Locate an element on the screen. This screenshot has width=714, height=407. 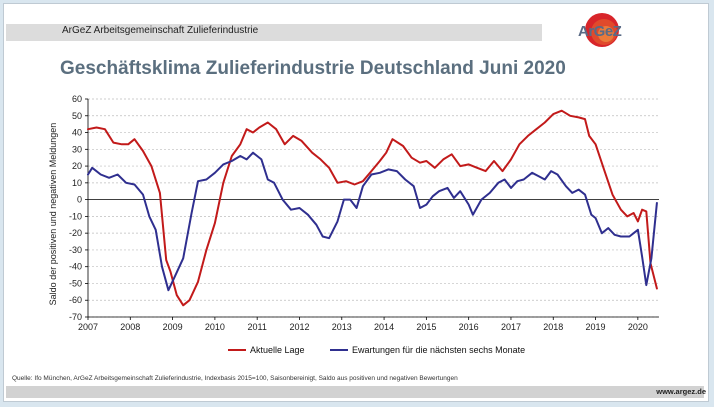
legend-item-aktuelle-lage: Aktuelle Lage is located at coordinates (266, 350).